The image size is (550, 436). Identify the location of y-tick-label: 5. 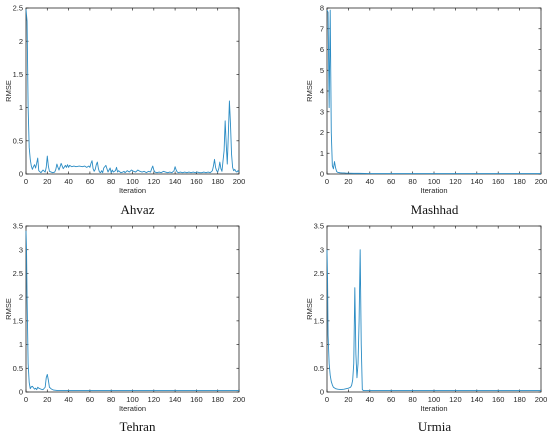
(322, 70).